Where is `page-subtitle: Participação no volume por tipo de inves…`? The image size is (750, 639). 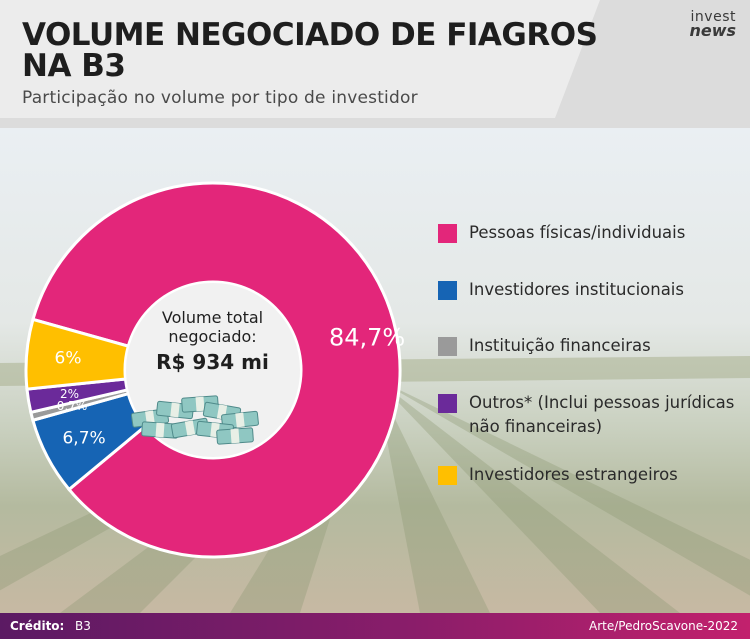 page-subtitle: Participação no volume por tipo de inves… is located at coordinates (220, 98).